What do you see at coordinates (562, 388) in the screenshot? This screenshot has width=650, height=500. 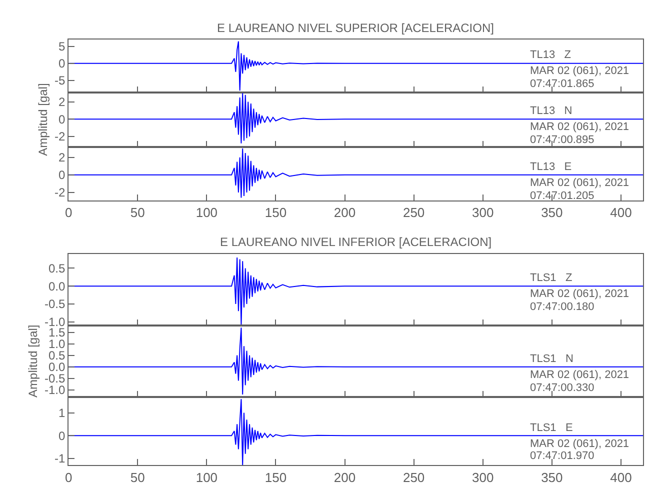 I see `annotation: 07:47:00.330` at bounding box center [562, 388].